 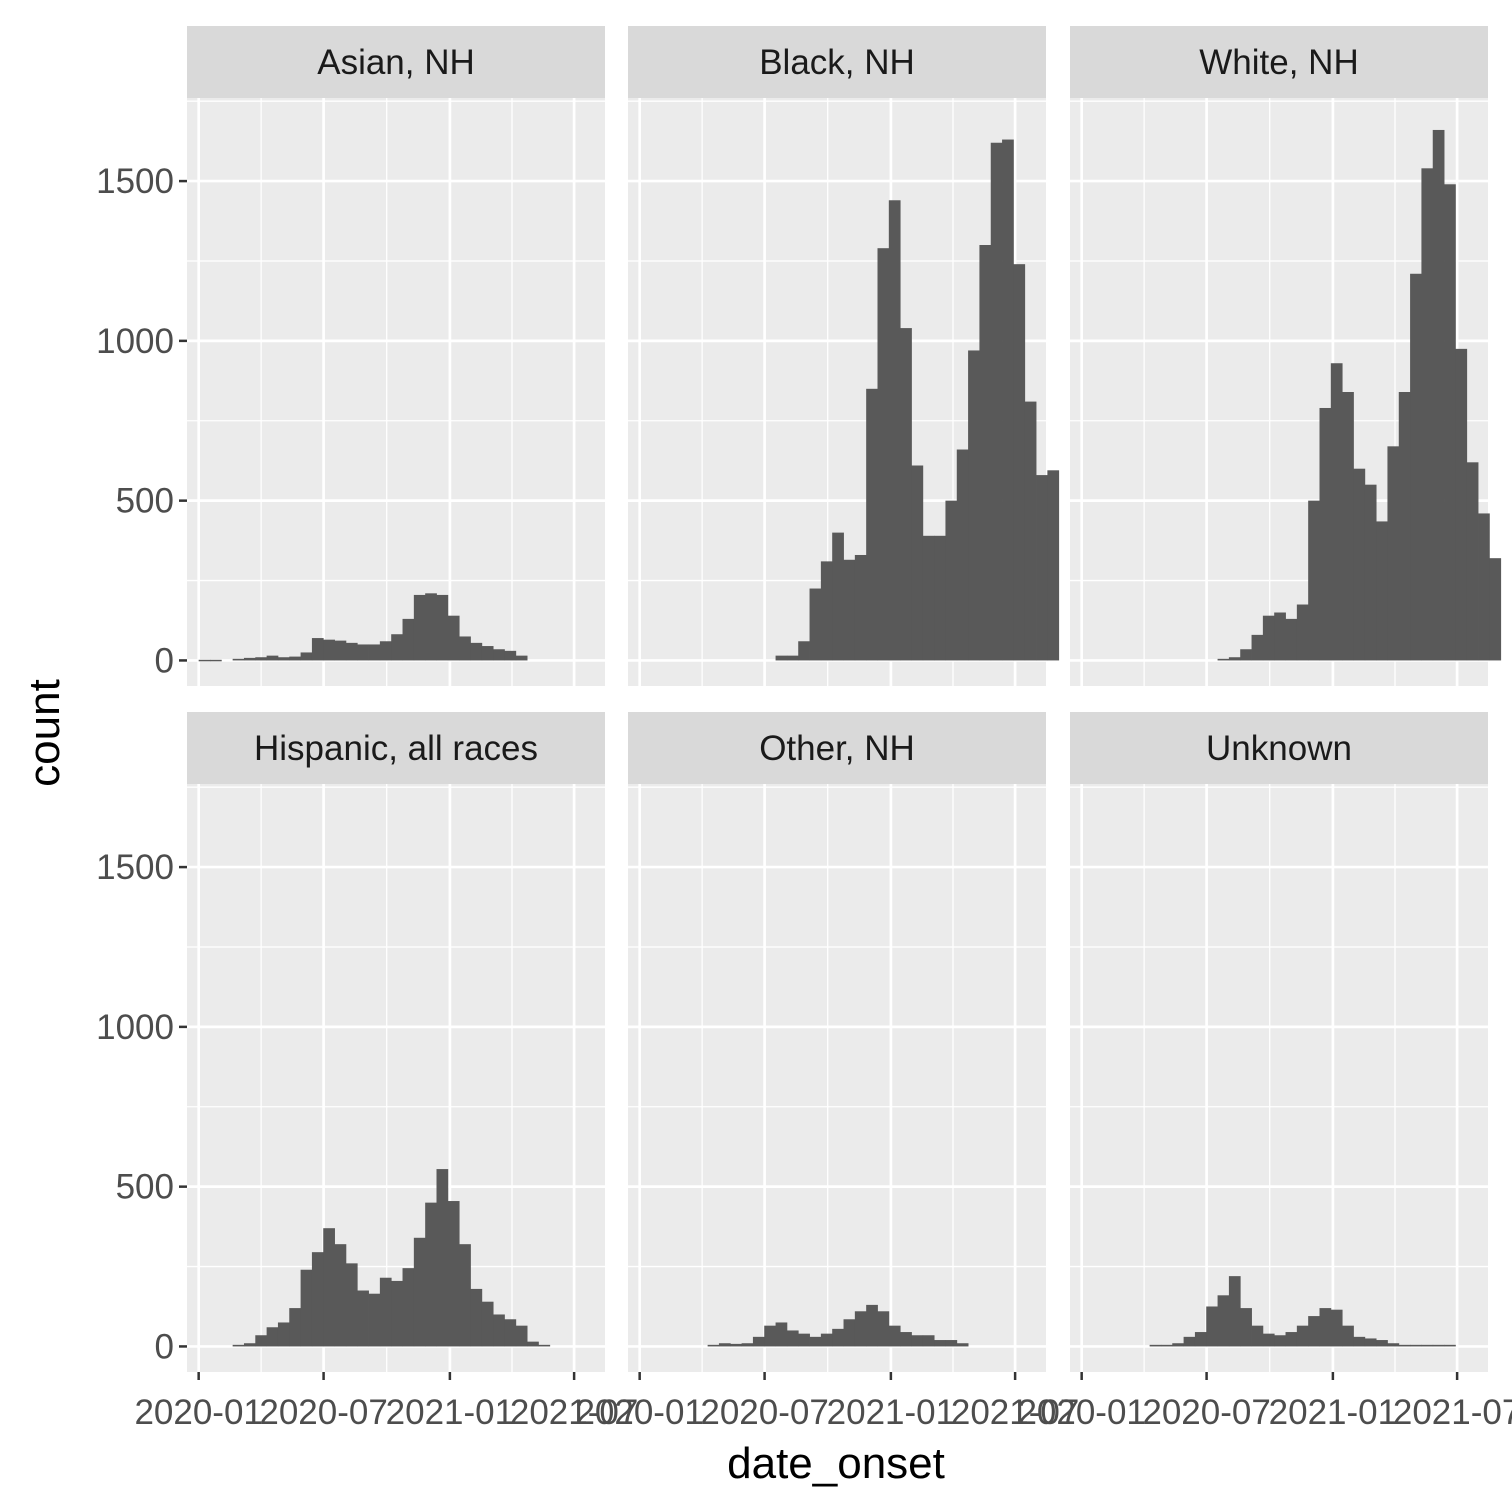 I want to click on facet-panel: White, NH, so click(x=1286, y=356).